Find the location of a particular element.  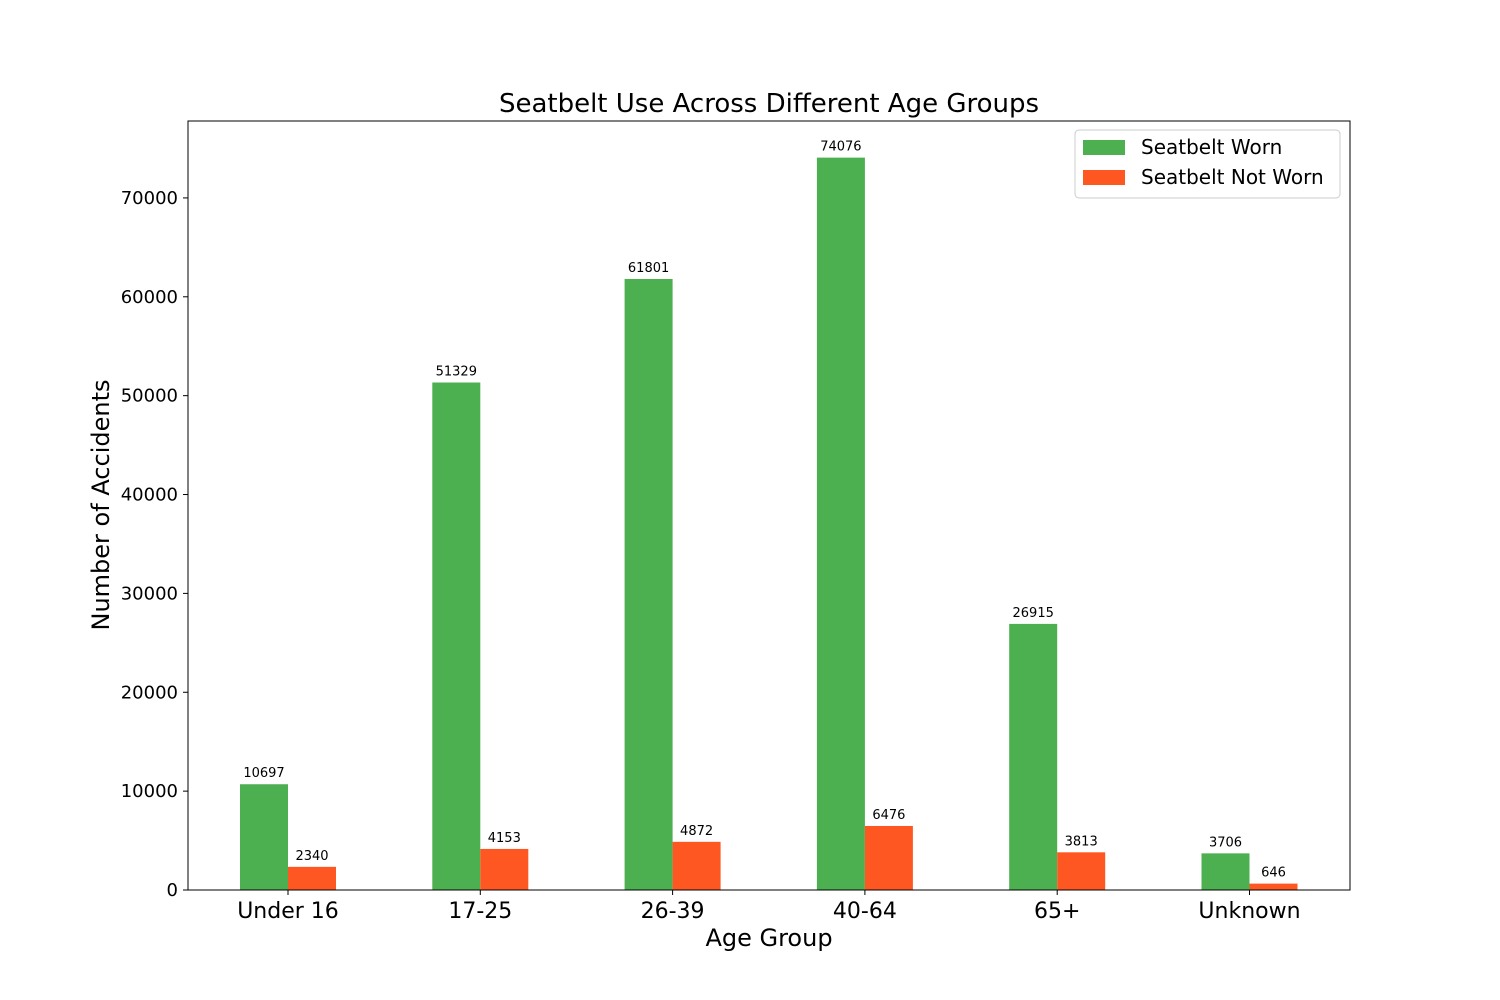

y-axis-label: Number of Accidents is located at coordinates (101, 505).